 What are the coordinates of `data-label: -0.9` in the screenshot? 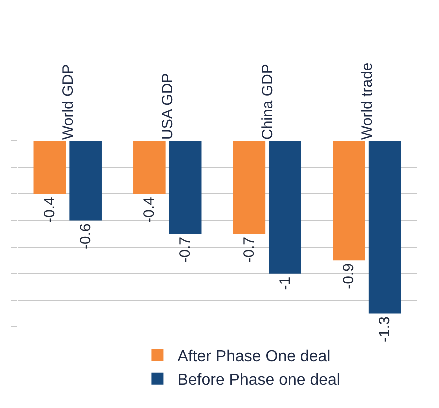 It's located at (349, 277).